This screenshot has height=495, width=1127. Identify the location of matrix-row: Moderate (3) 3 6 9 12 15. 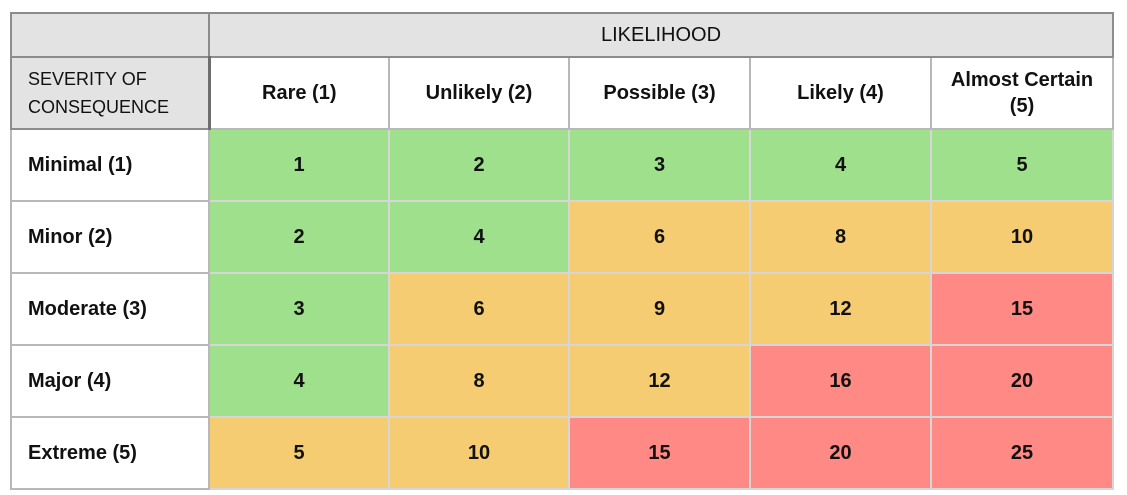
(562, 309).